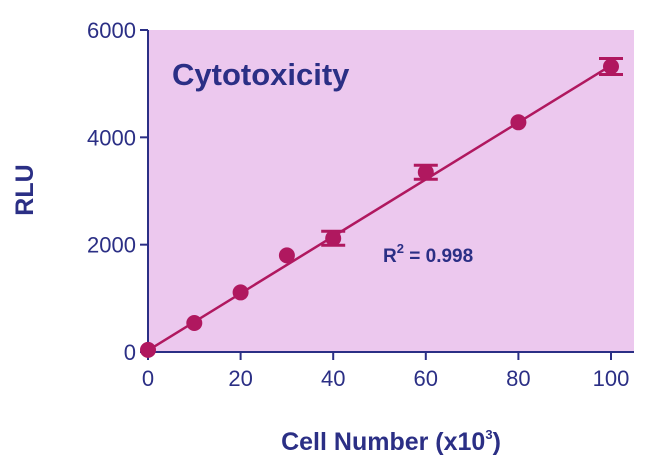 The height and width of the screenshot is (468, 650). Describe the element at coordinates (111, 30) in the screenshot. I see `y-tick-label: 6000` at that location.